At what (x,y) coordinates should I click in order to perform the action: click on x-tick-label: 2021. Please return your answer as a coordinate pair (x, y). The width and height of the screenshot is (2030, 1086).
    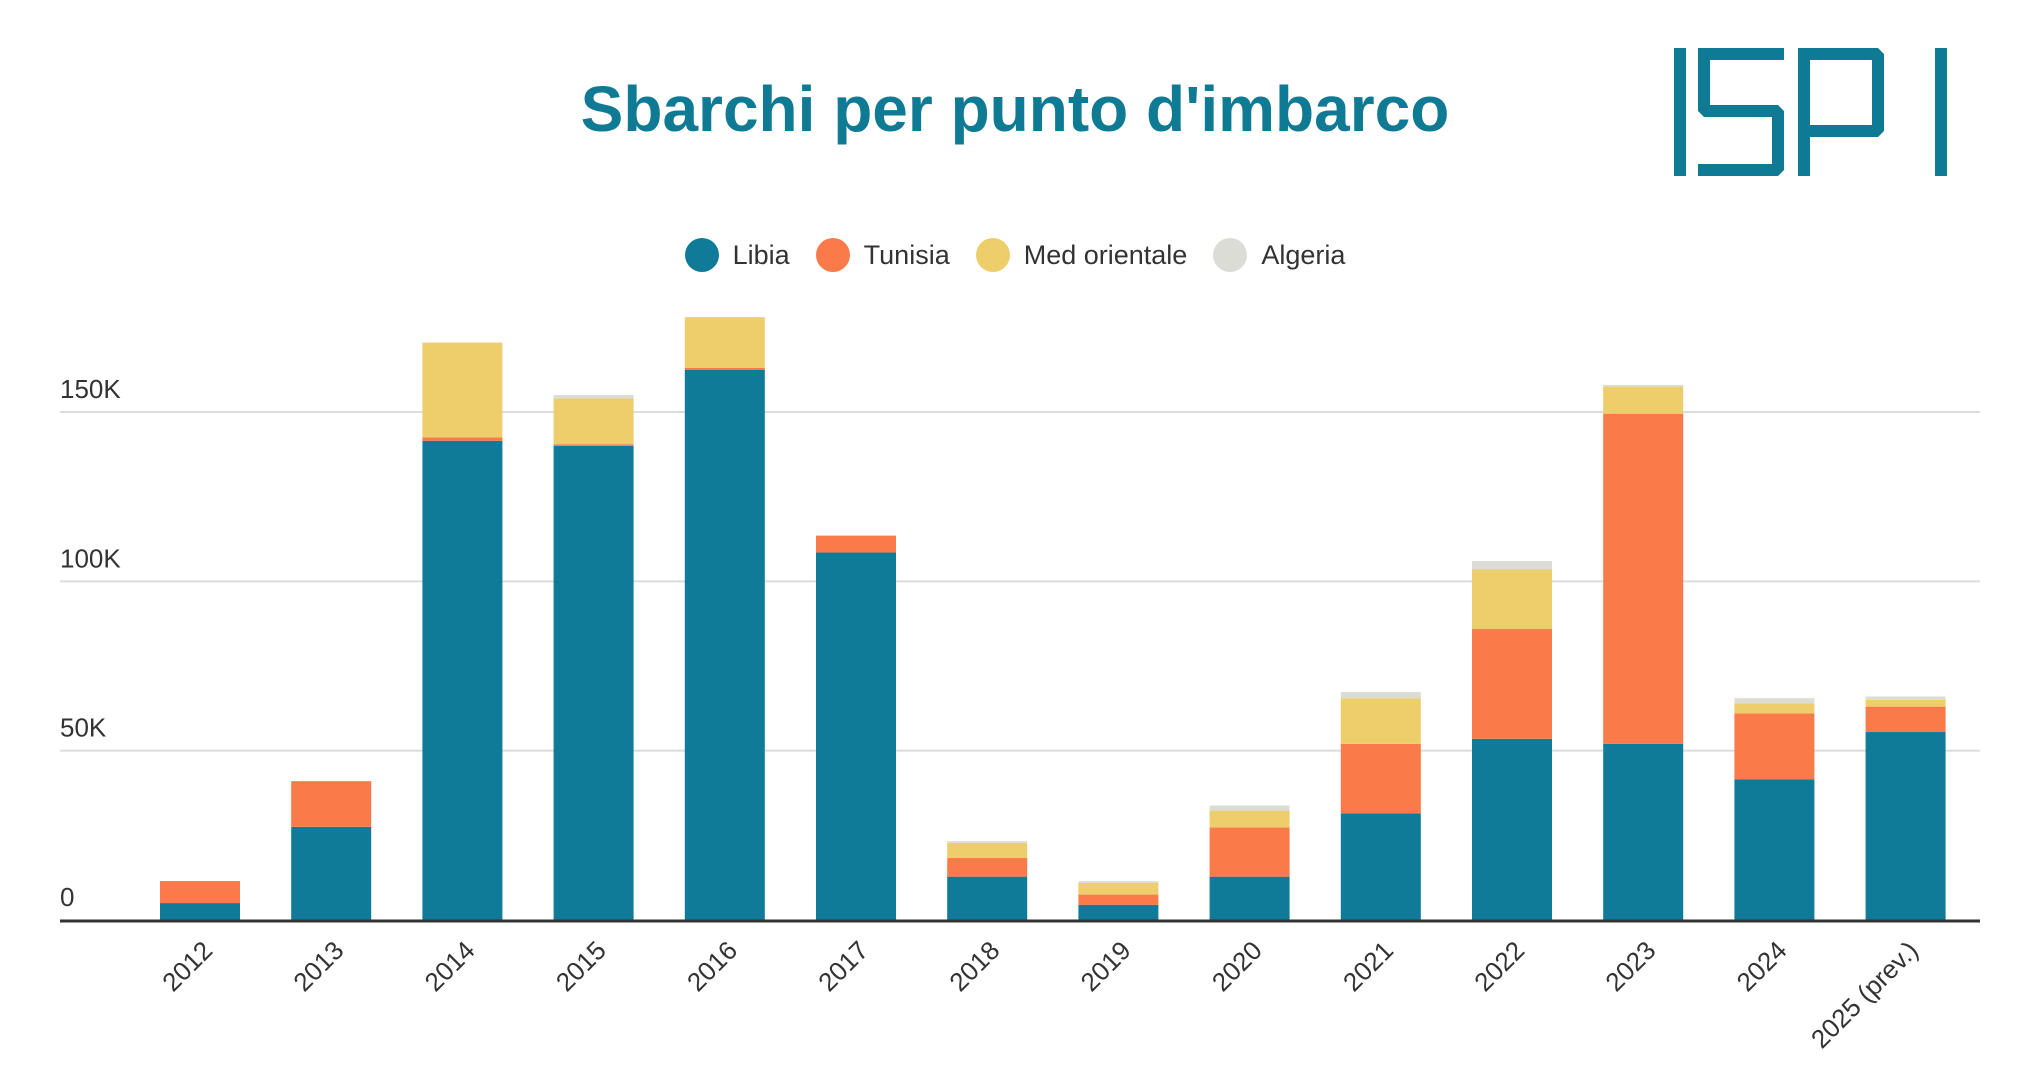
    Looking at the image, I should click on (1368, 966).